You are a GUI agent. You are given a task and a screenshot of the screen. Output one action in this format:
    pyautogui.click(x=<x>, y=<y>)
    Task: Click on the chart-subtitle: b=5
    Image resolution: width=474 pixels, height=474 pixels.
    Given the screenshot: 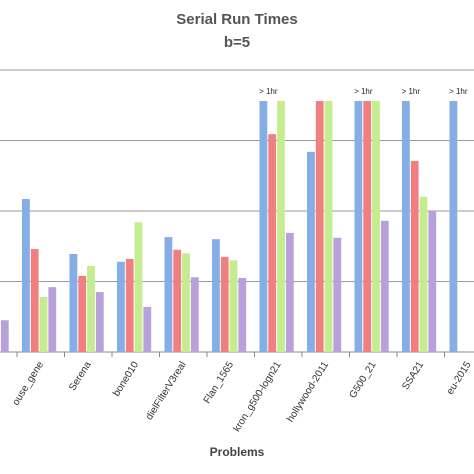 What is the action you would take?
    pyautogui.click(x=237, y=42)
    